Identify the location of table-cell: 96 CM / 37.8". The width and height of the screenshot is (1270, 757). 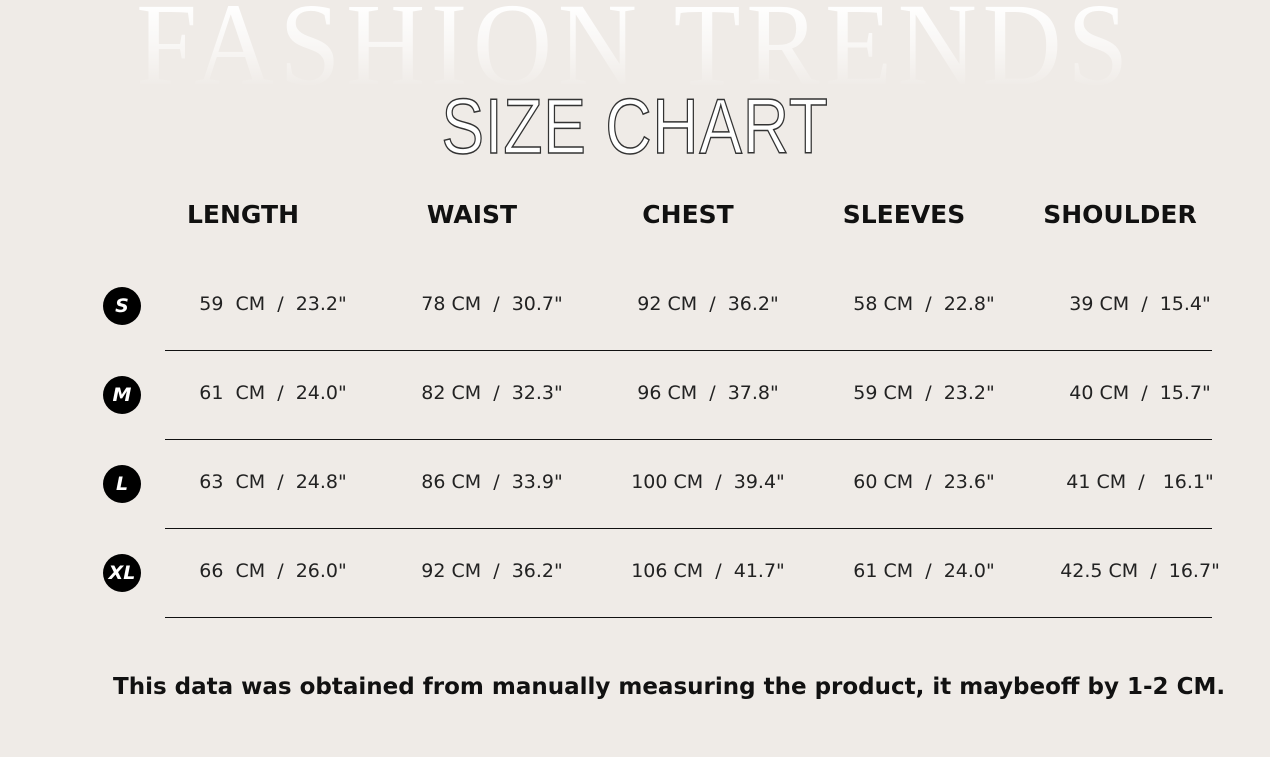
(708, 393).